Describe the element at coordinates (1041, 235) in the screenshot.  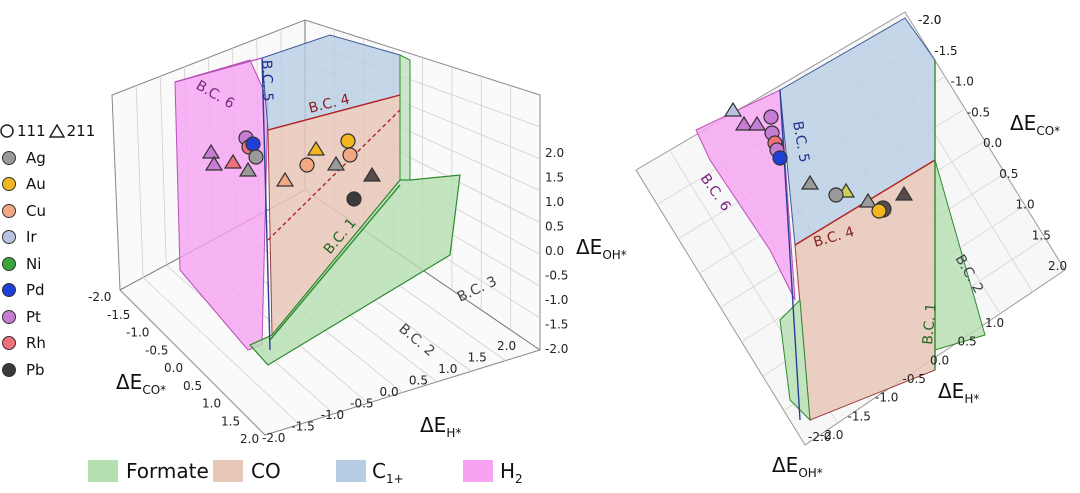
I see `right-co-tick-label: 1.5` at that location.